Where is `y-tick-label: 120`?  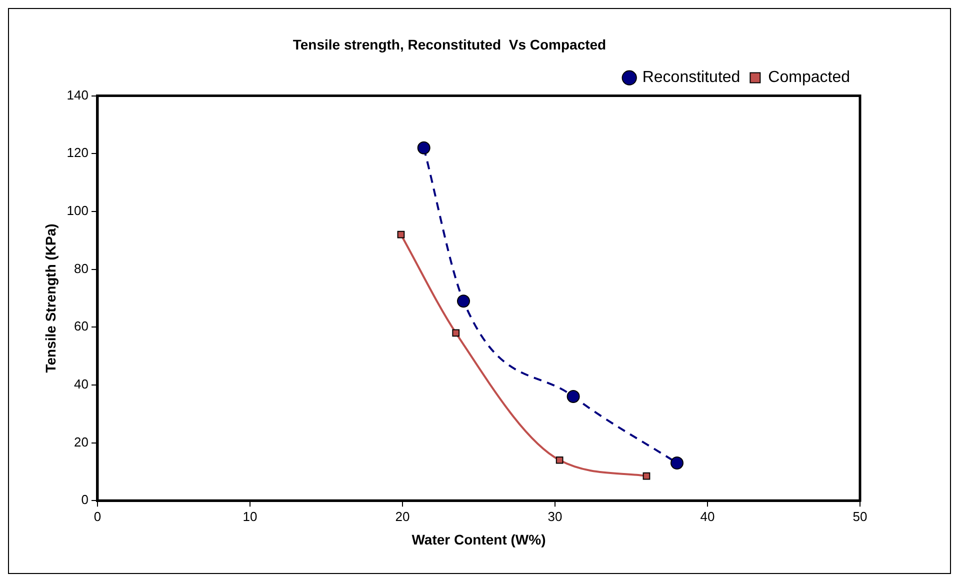
y-tick-label: 120 is located at coordinates (77, 152).